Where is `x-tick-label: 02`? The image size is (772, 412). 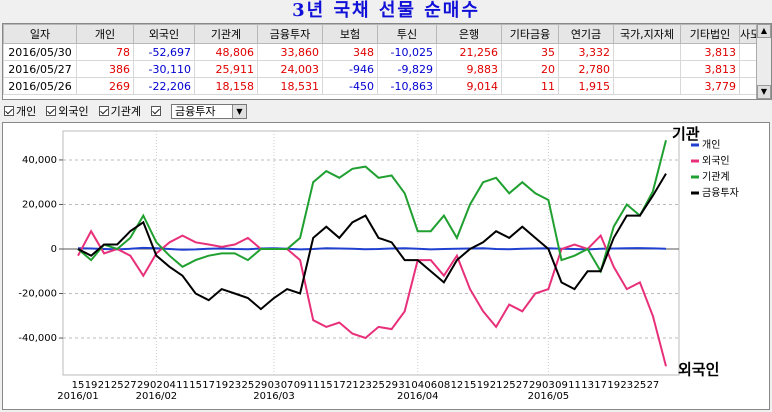
x-tick-label: 02 is located at coordinates (156, 385).